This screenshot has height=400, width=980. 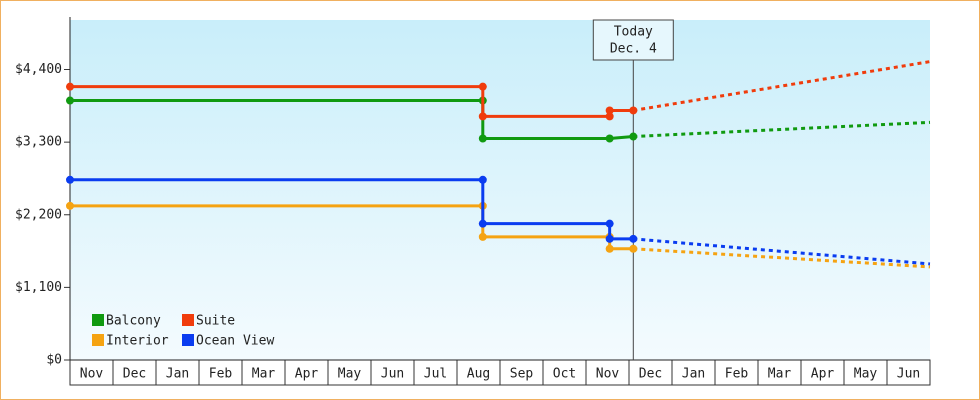 What do you see at coordinates (435, 374) in the screenshot?
I see `x-tick-label: Jul` at bounding box center [435, 374].